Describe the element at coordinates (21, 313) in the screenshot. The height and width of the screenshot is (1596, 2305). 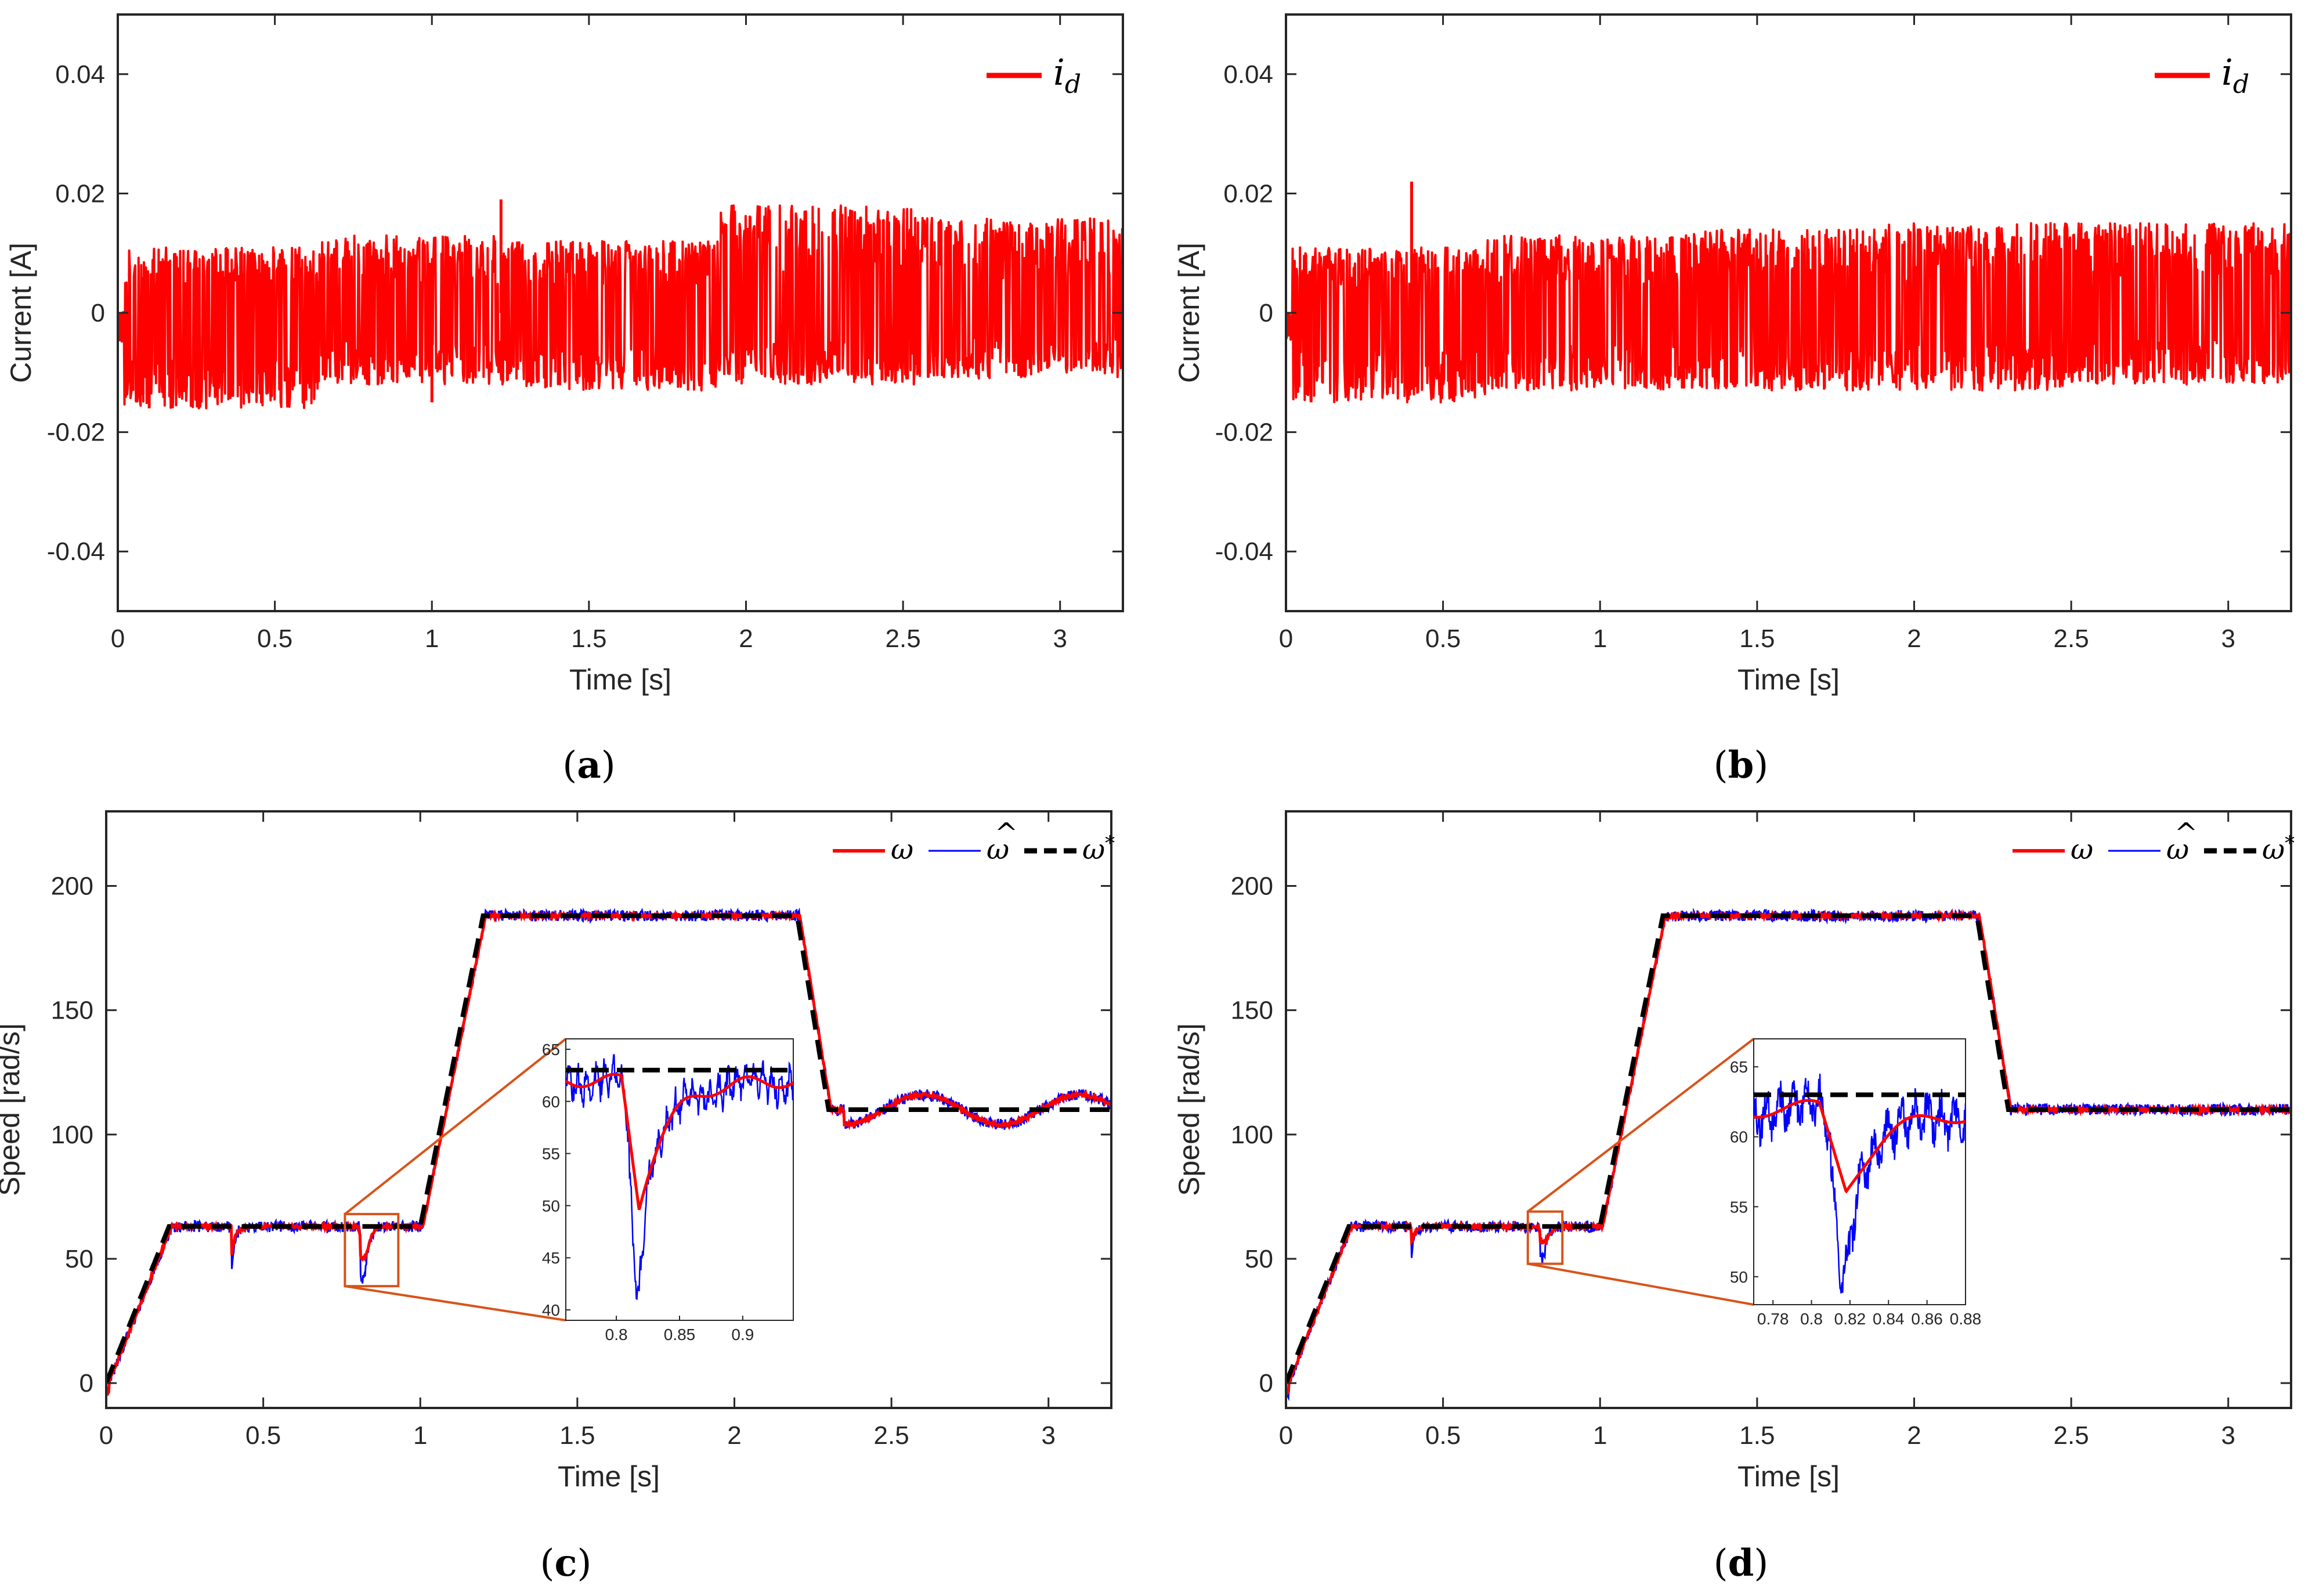
I see `y-axis-label: Current [A]` at that location.